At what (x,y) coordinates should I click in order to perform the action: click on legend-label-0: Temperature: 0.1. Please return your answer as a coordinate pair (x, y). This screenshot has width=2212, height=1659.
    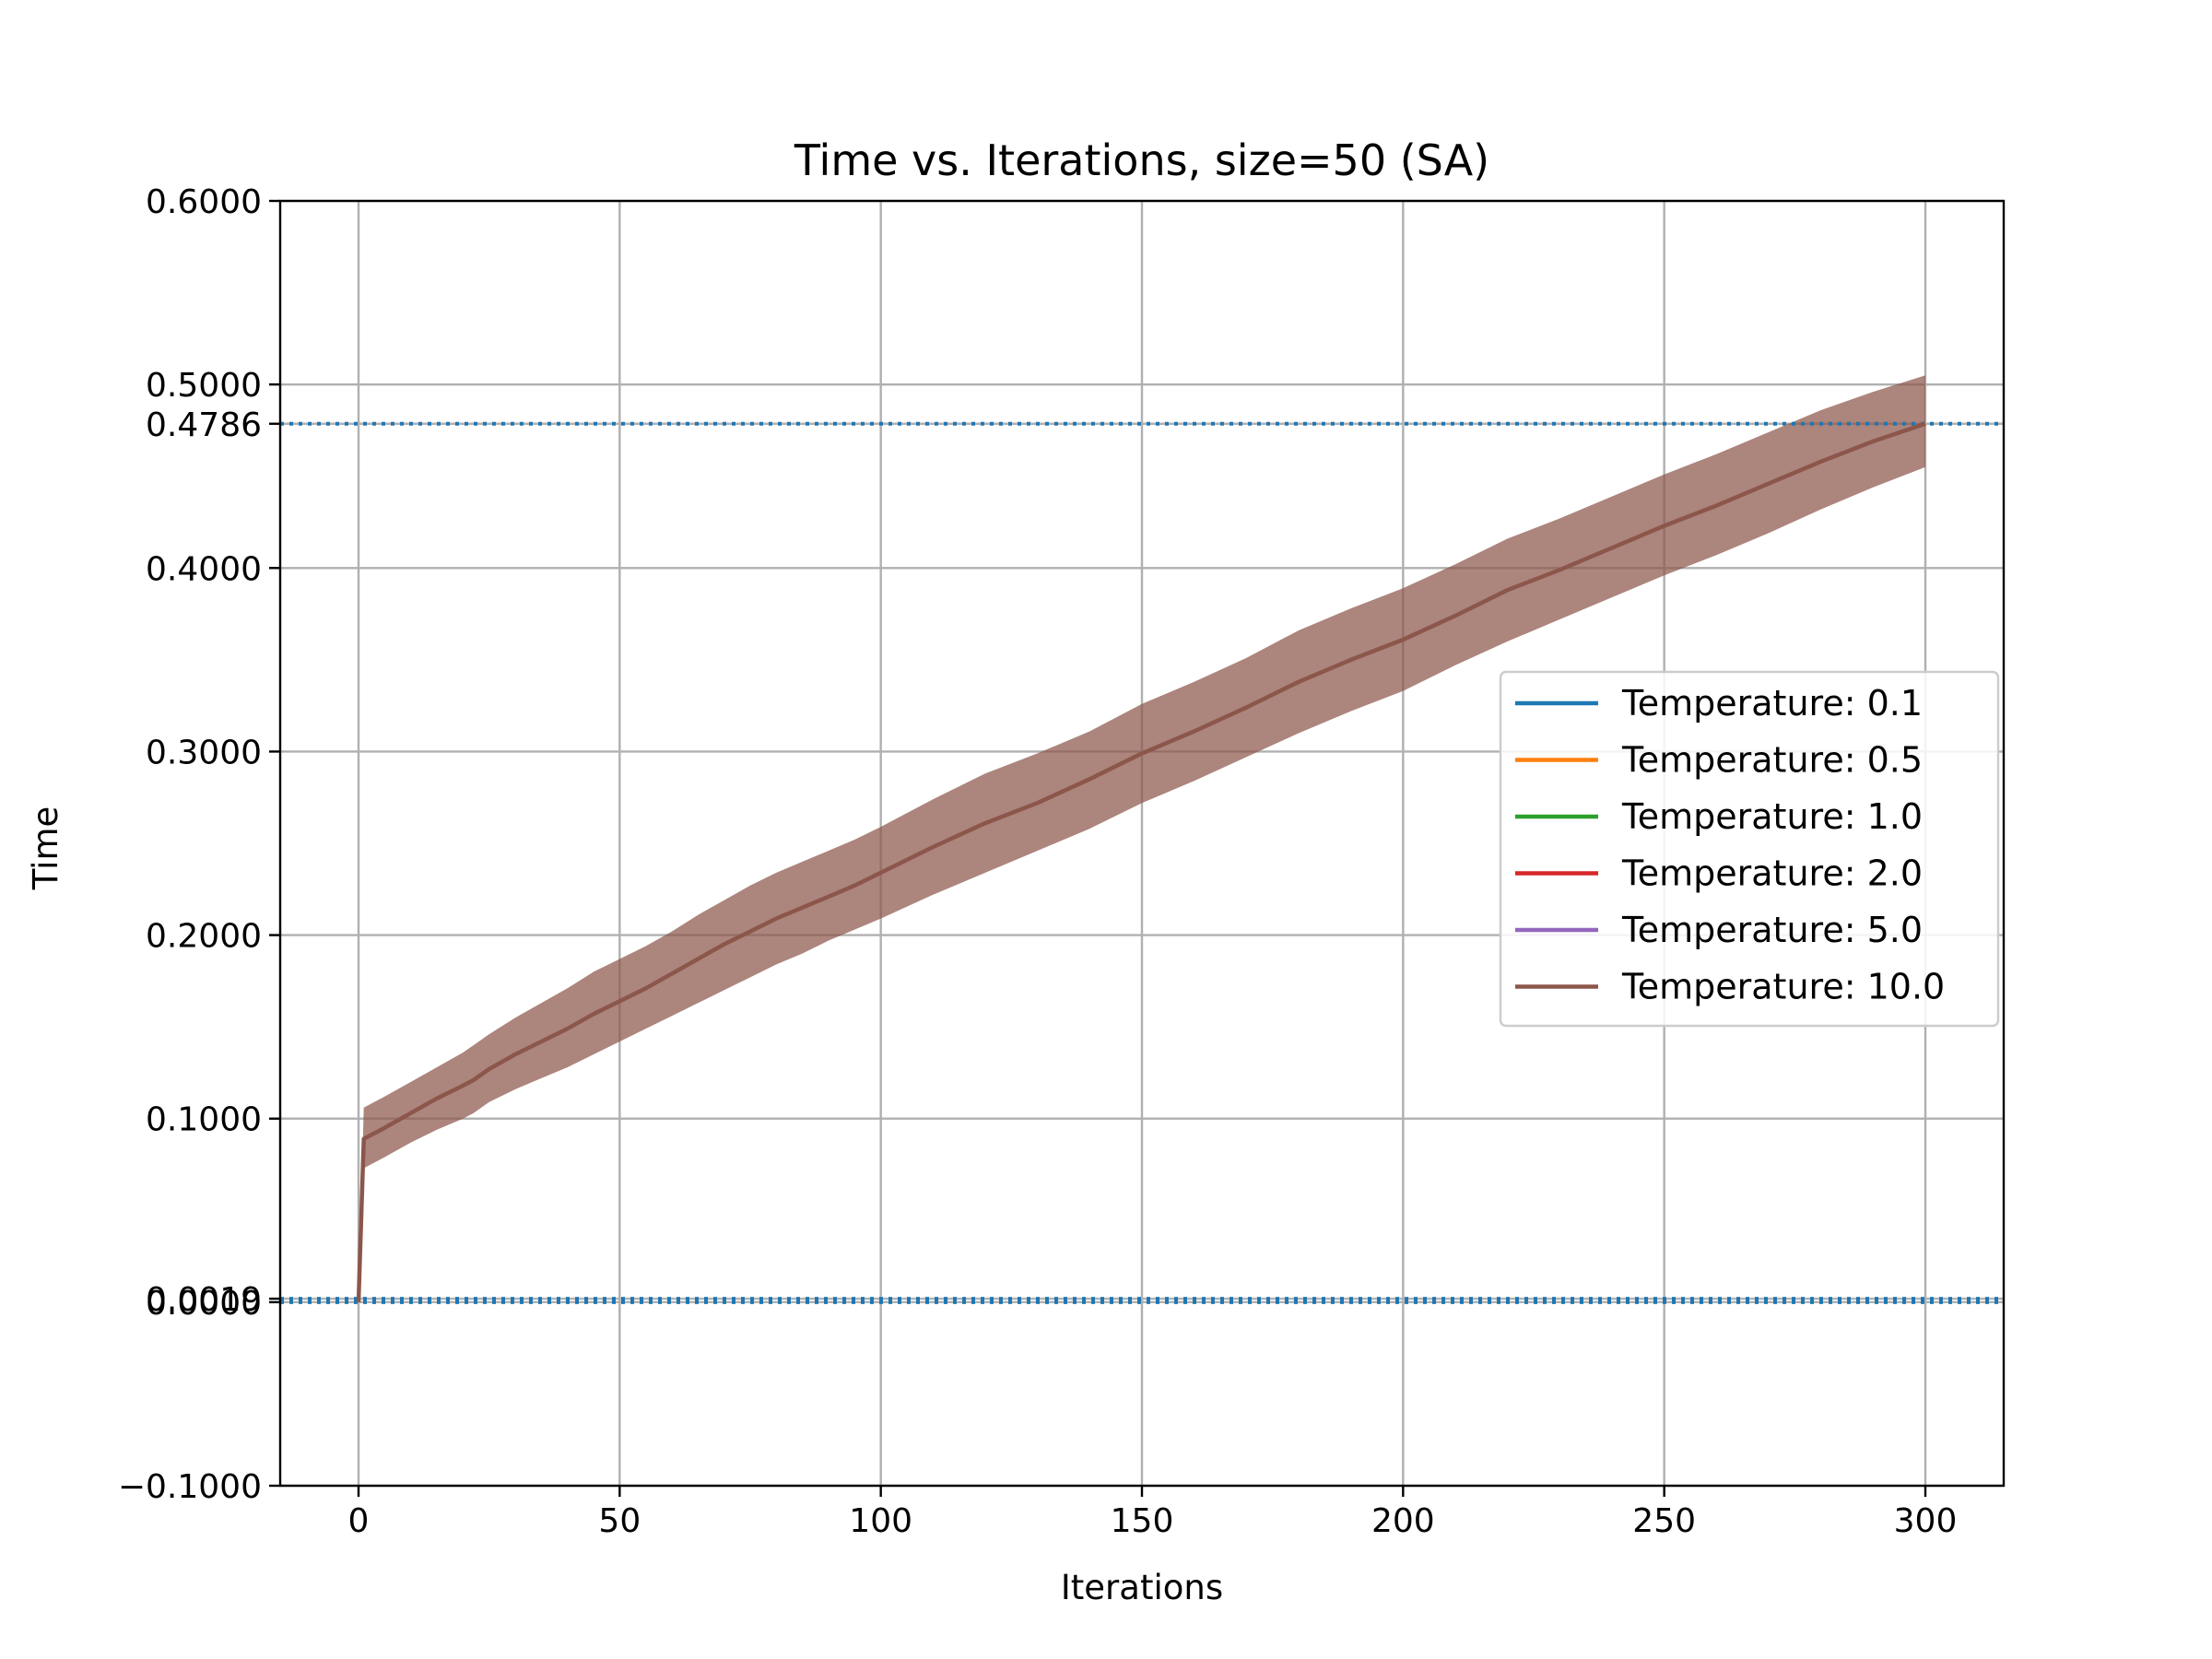
    Looking at the image, I should click on (1772, 703).